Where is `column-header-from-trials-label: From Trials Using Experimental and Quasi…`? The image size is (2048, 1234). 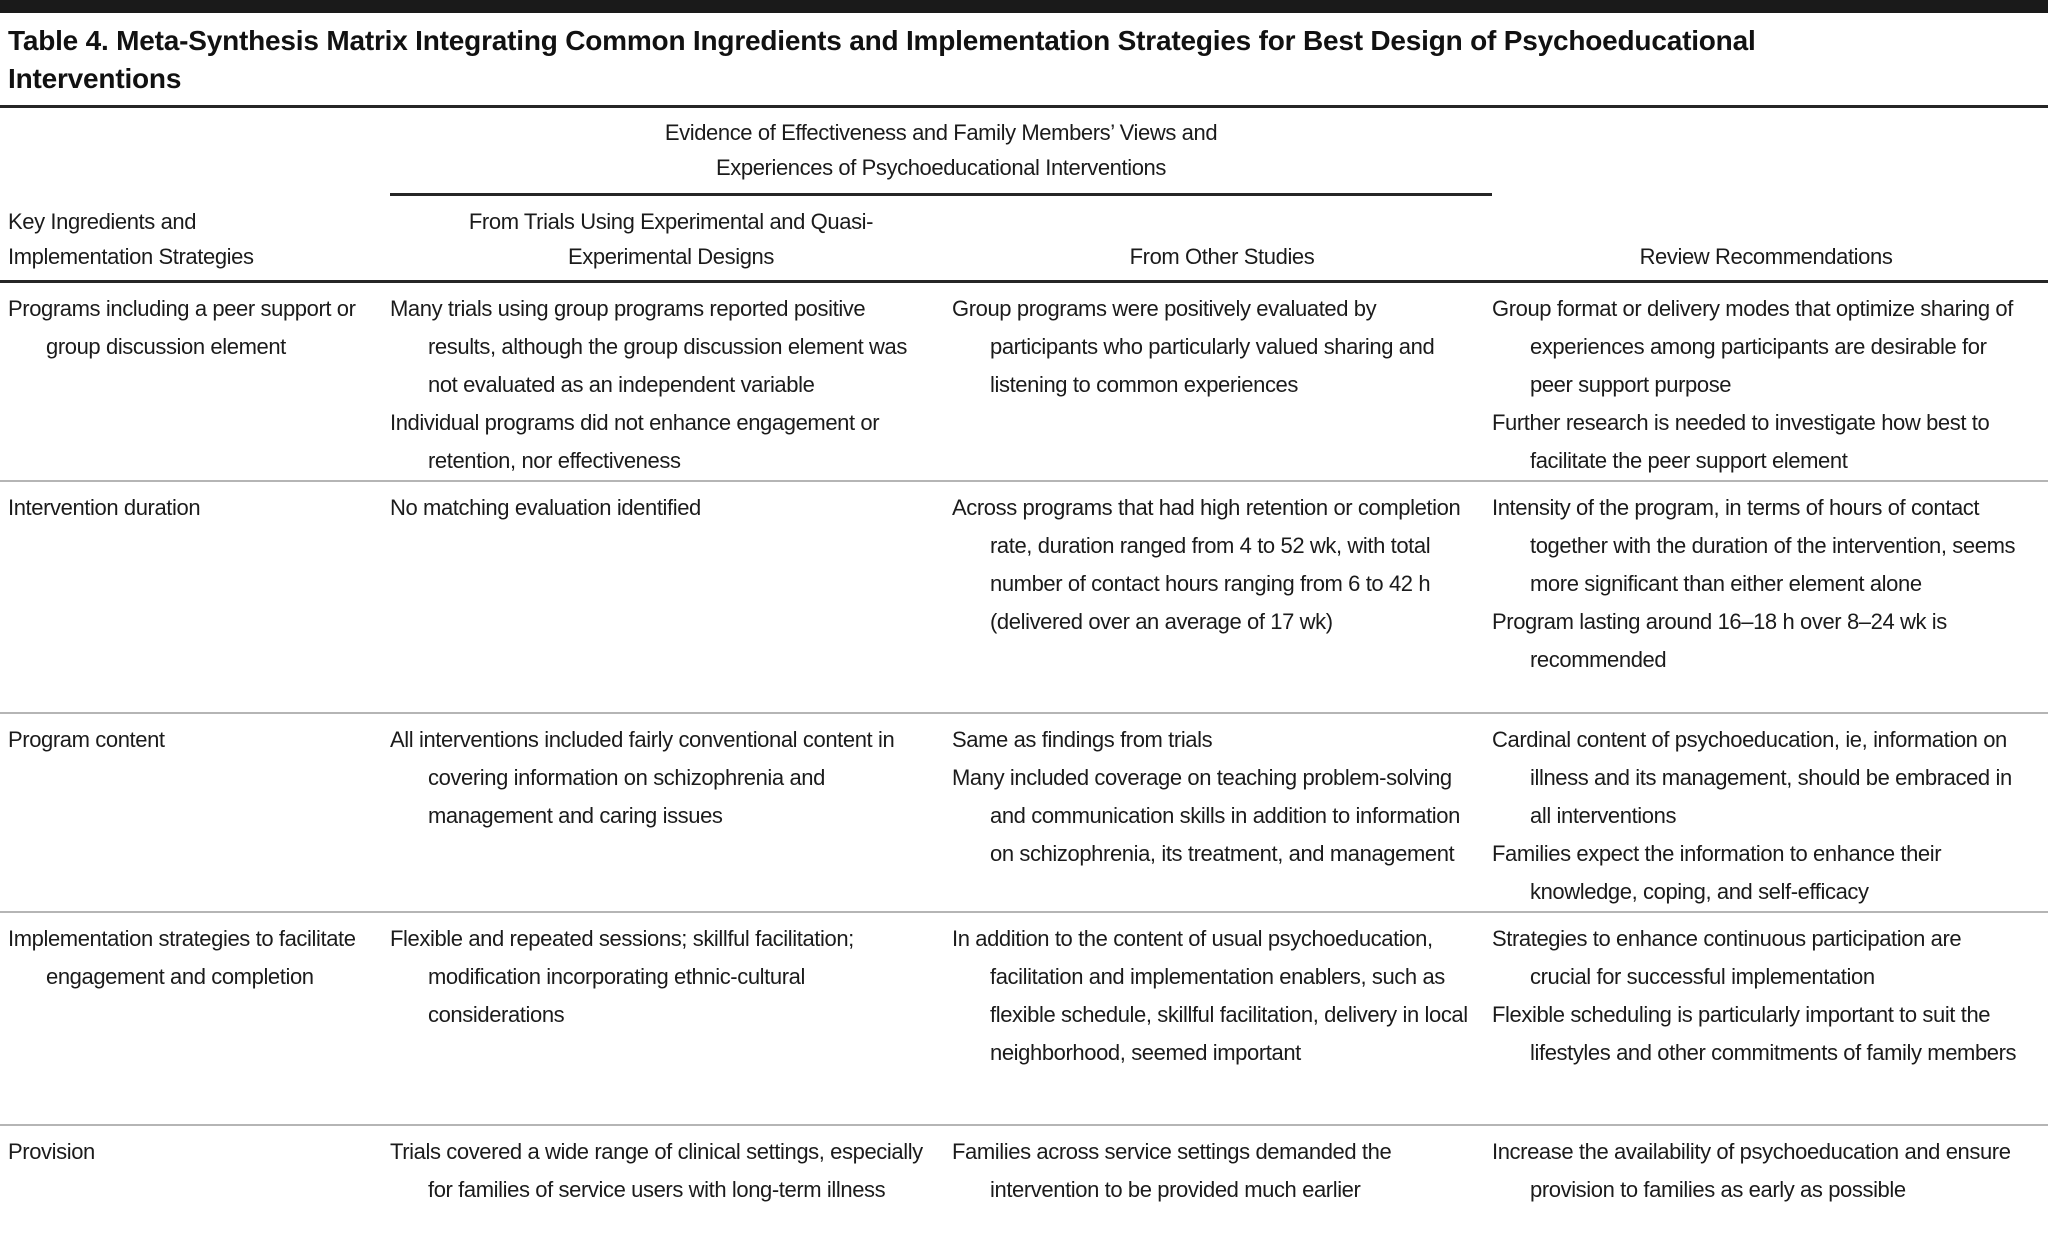 column-header-from-trials-label: From Trials Using Experimental and Quasi… is located at coordinates (671, 239).